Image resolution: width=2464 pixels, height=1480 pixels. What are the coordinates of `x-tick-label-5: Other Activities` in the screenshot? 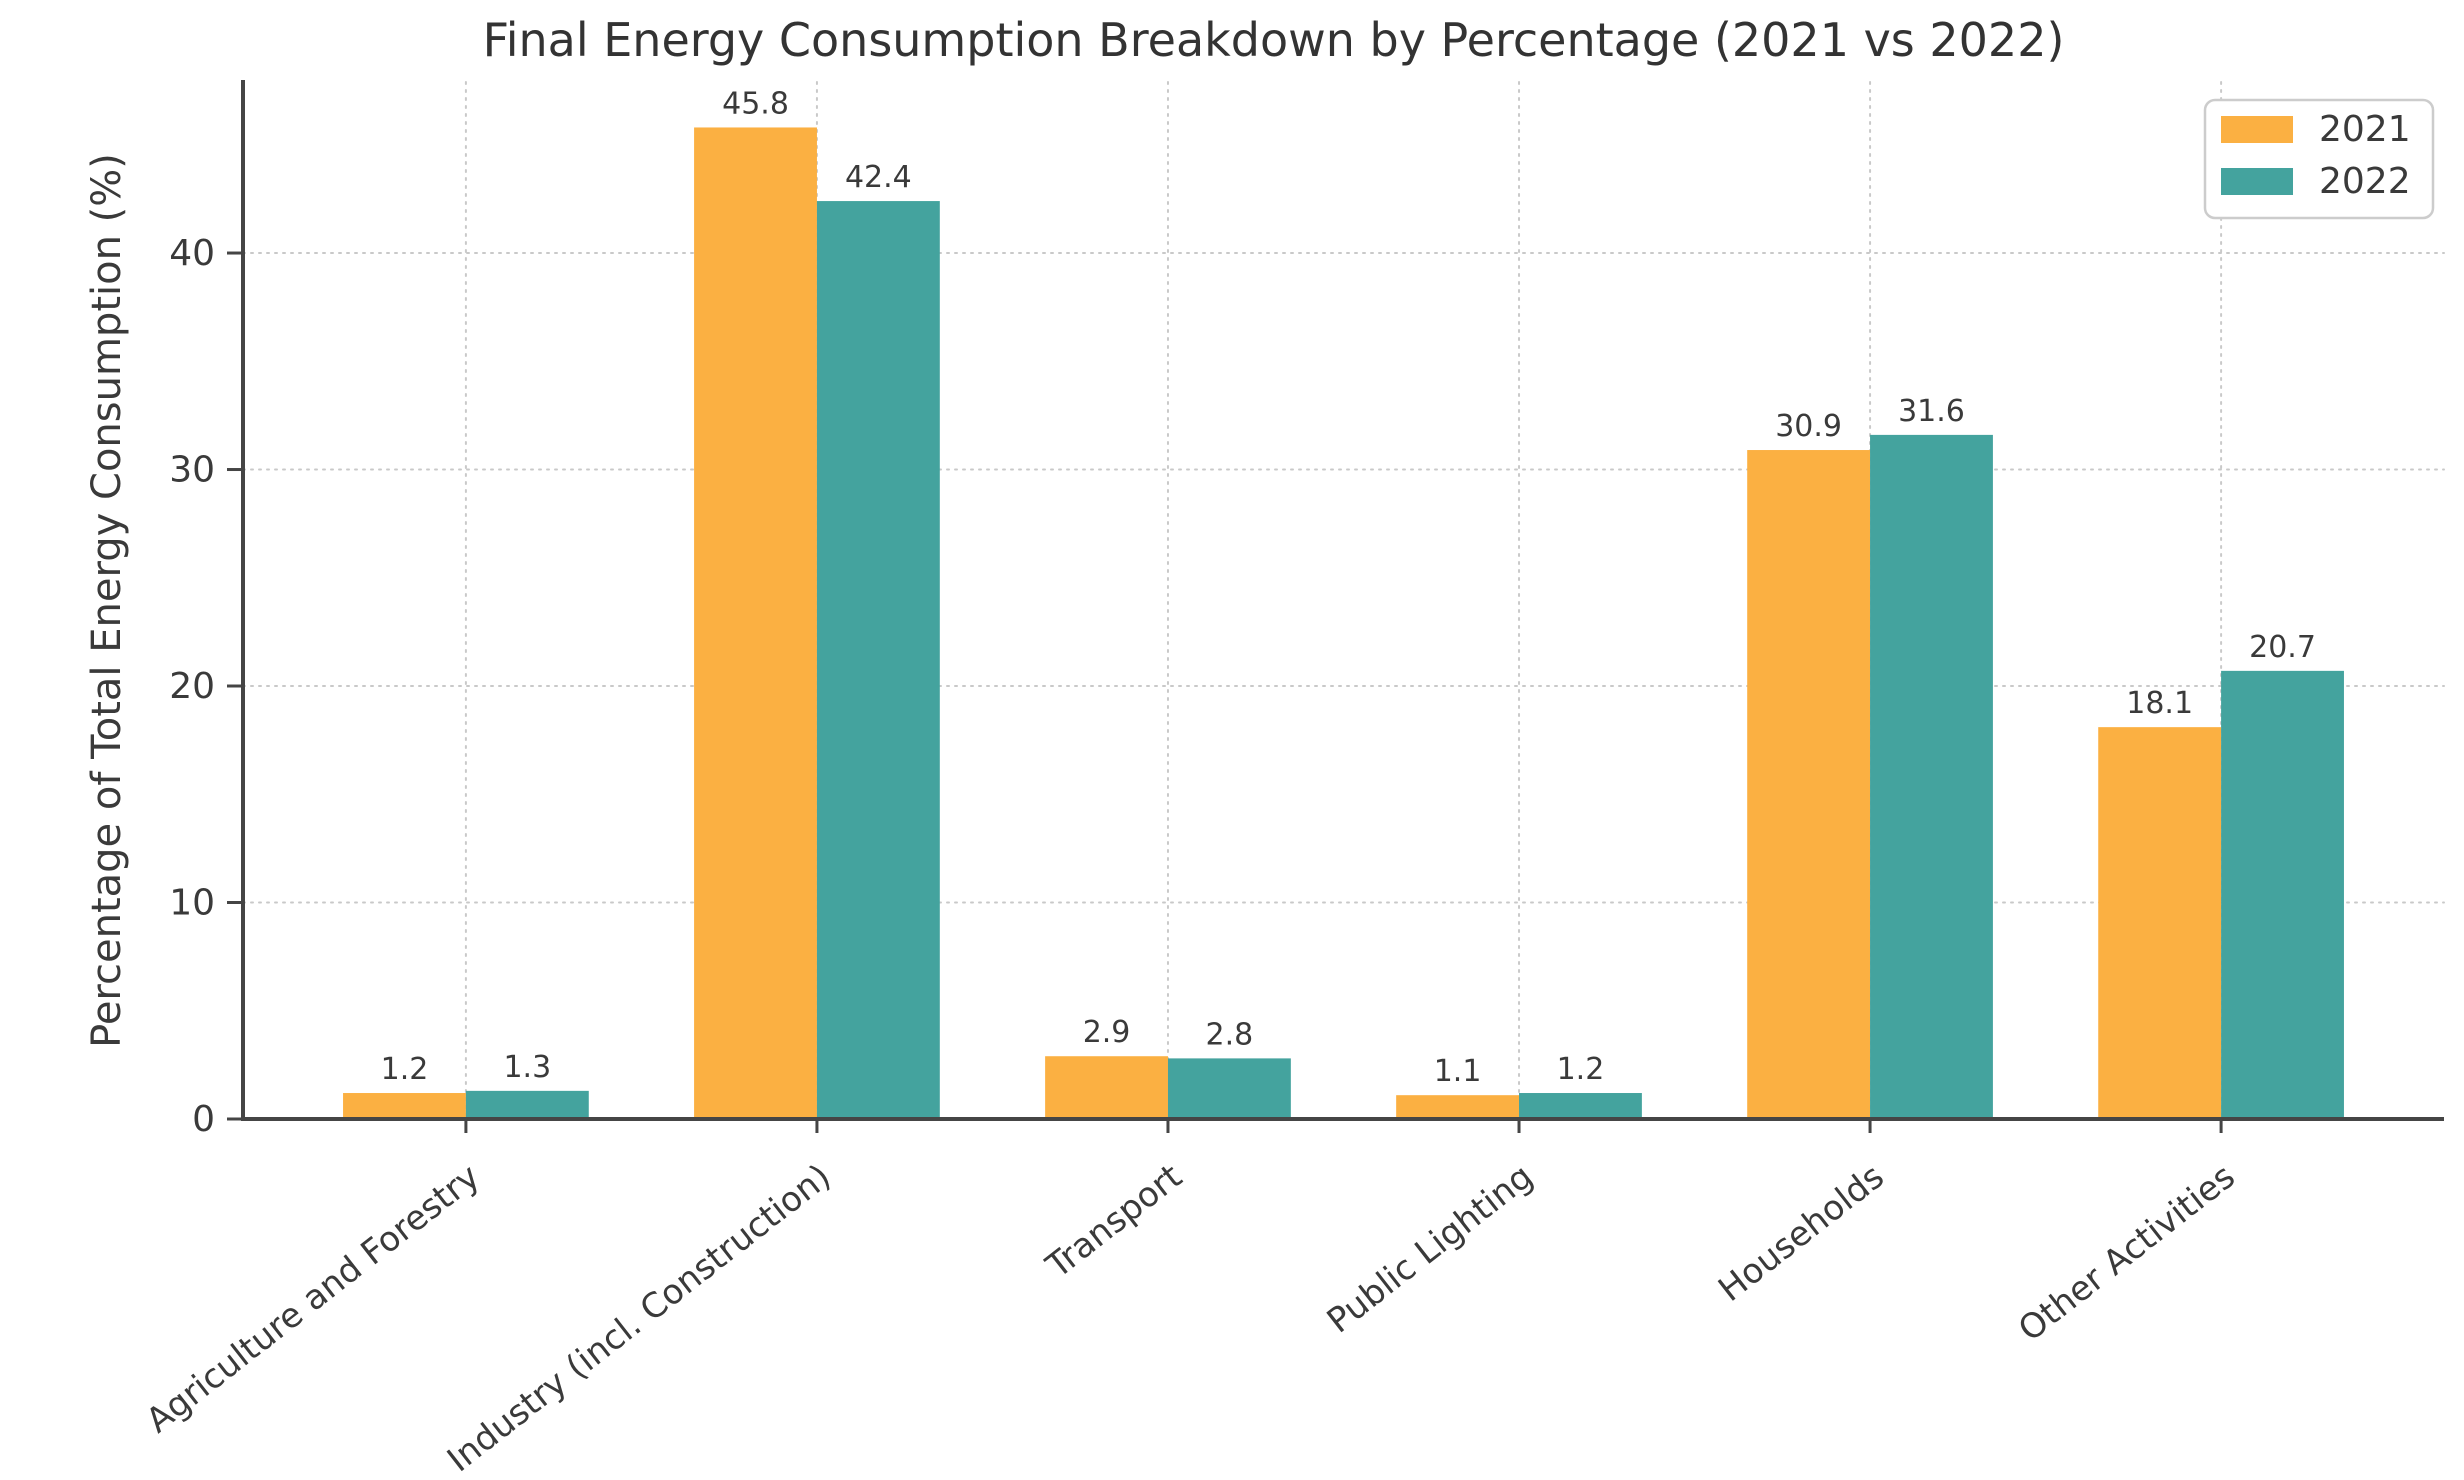 It's located at (2126, 1253).